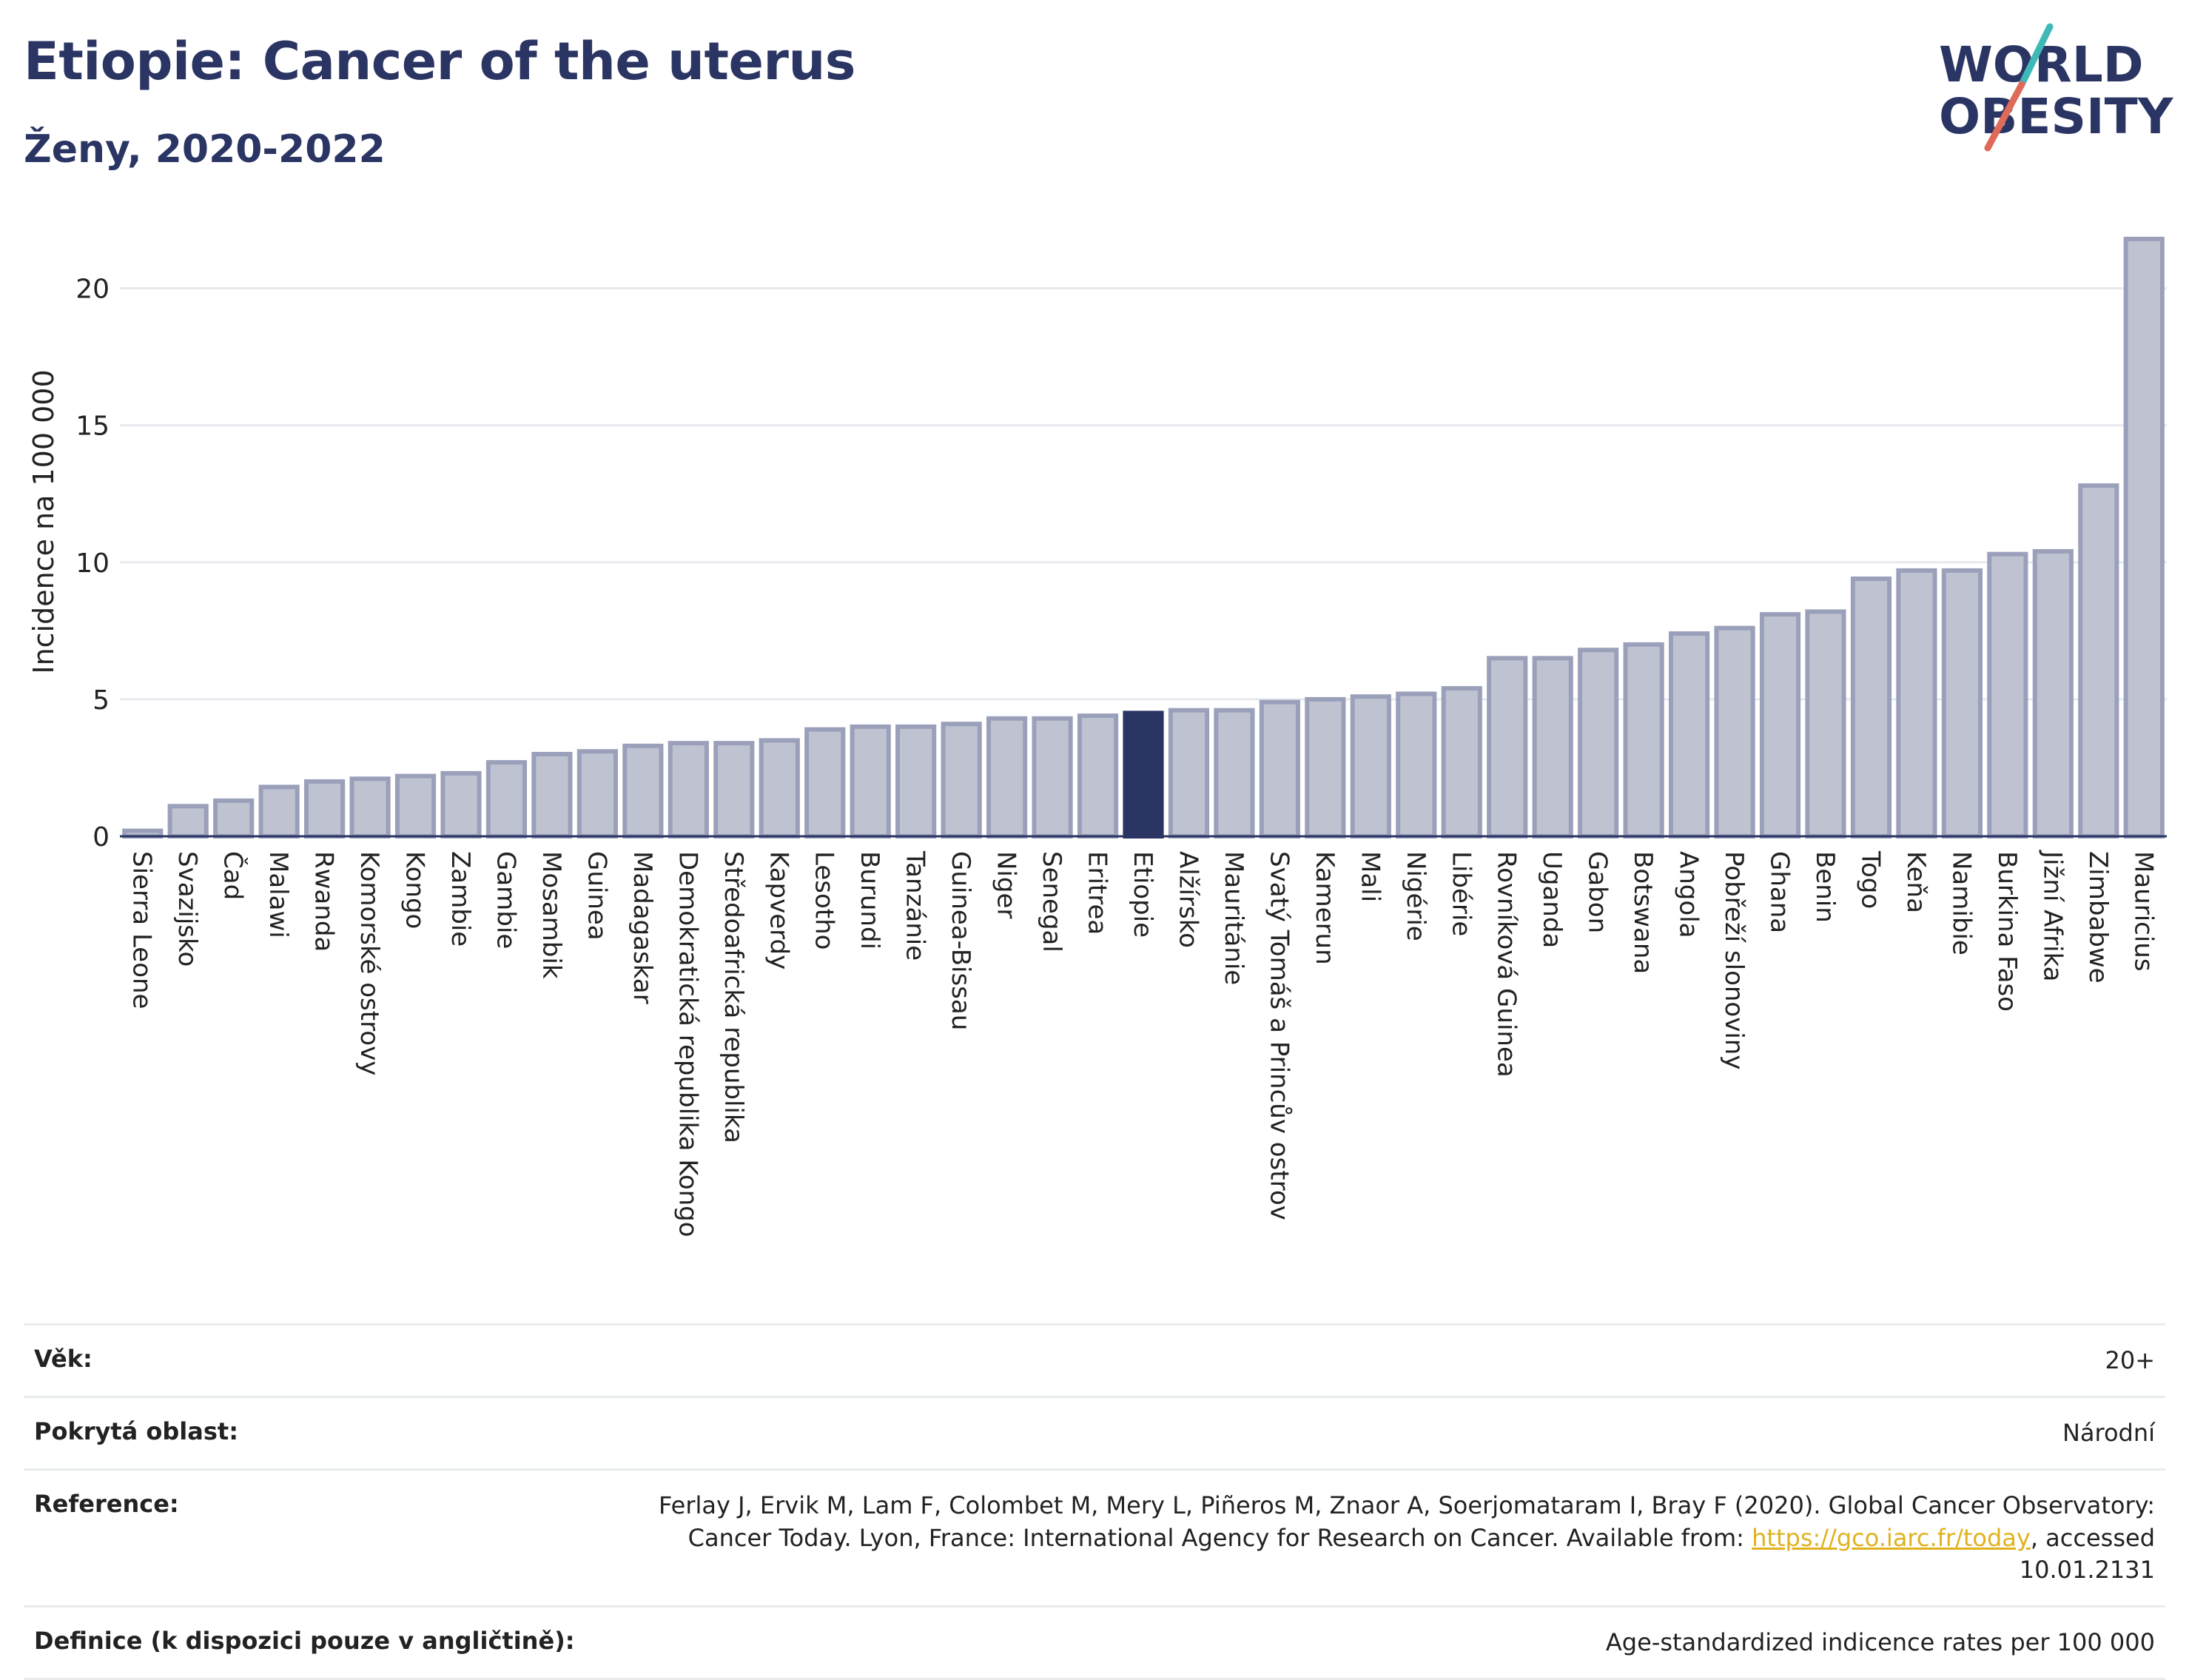 The image size is (2189, 1680). Describe the element at coordinates (1188, 900) in the screenshot. I see `x-tick-label: Alžírsko` at that location.